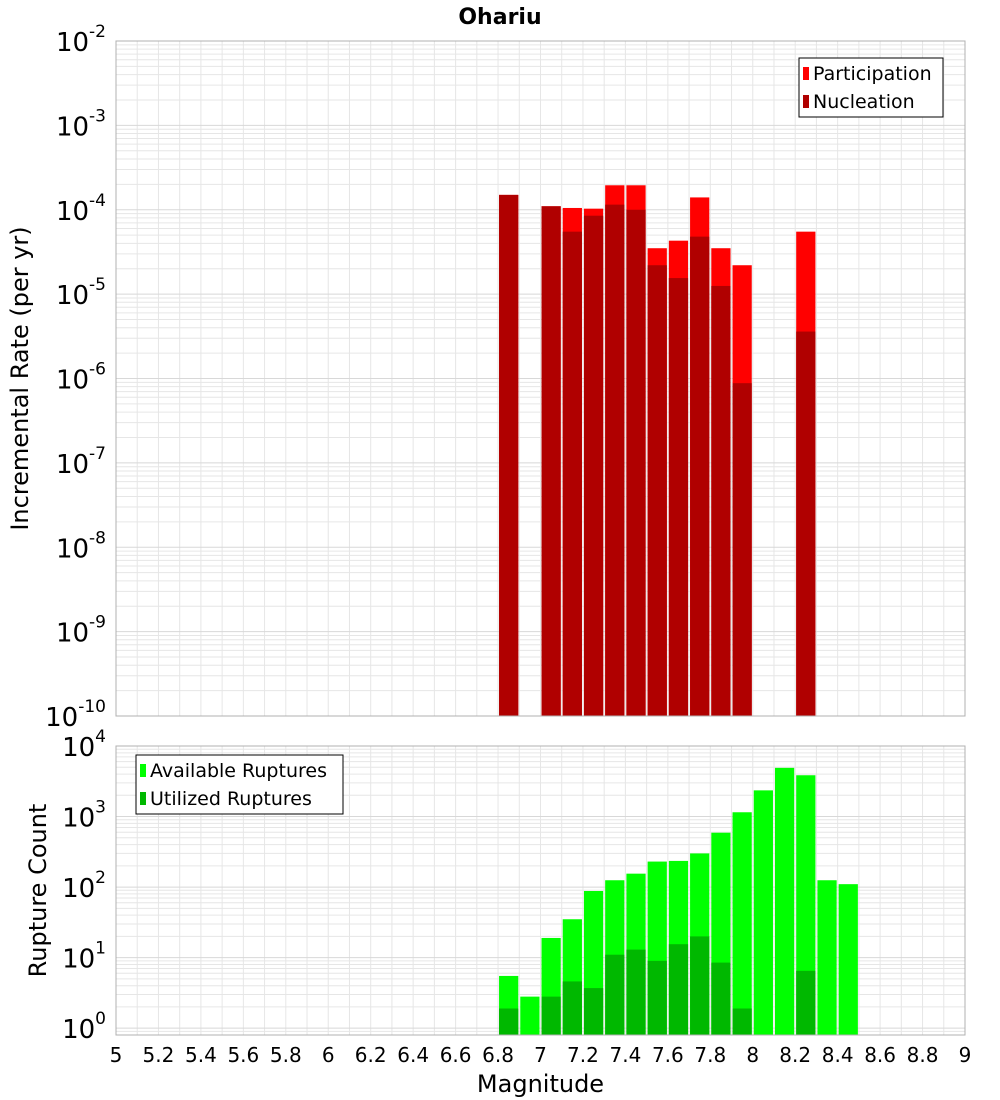 The width and height of the screenshot is (1000, 1100). Describe the element at coordinates (752, 1055) in the screenshot. I see `x-tick-label: 8` at that location.